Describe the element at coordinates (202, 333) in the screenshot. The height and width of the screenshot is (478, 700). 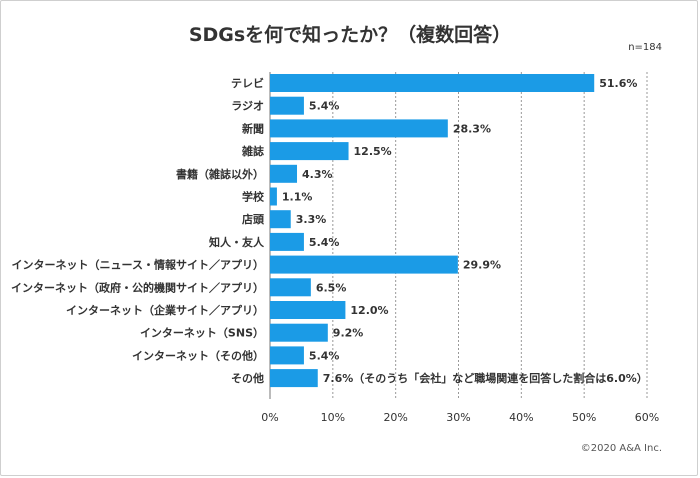
I see `category-label: インターネット（SNS）` at that location.